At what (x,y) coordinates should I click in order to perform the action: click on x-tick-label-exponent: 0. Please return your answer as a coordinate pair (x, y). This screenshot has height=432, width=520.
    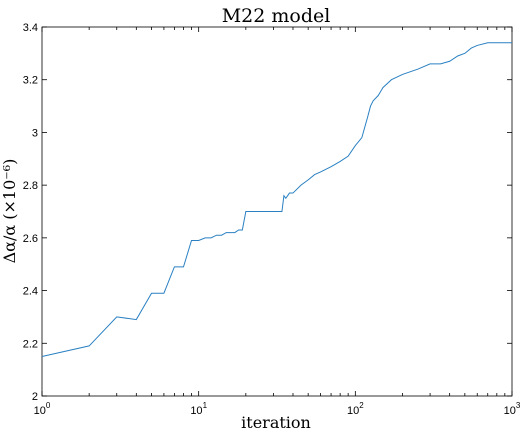
    Looking at the image, I should click on (48, 405).